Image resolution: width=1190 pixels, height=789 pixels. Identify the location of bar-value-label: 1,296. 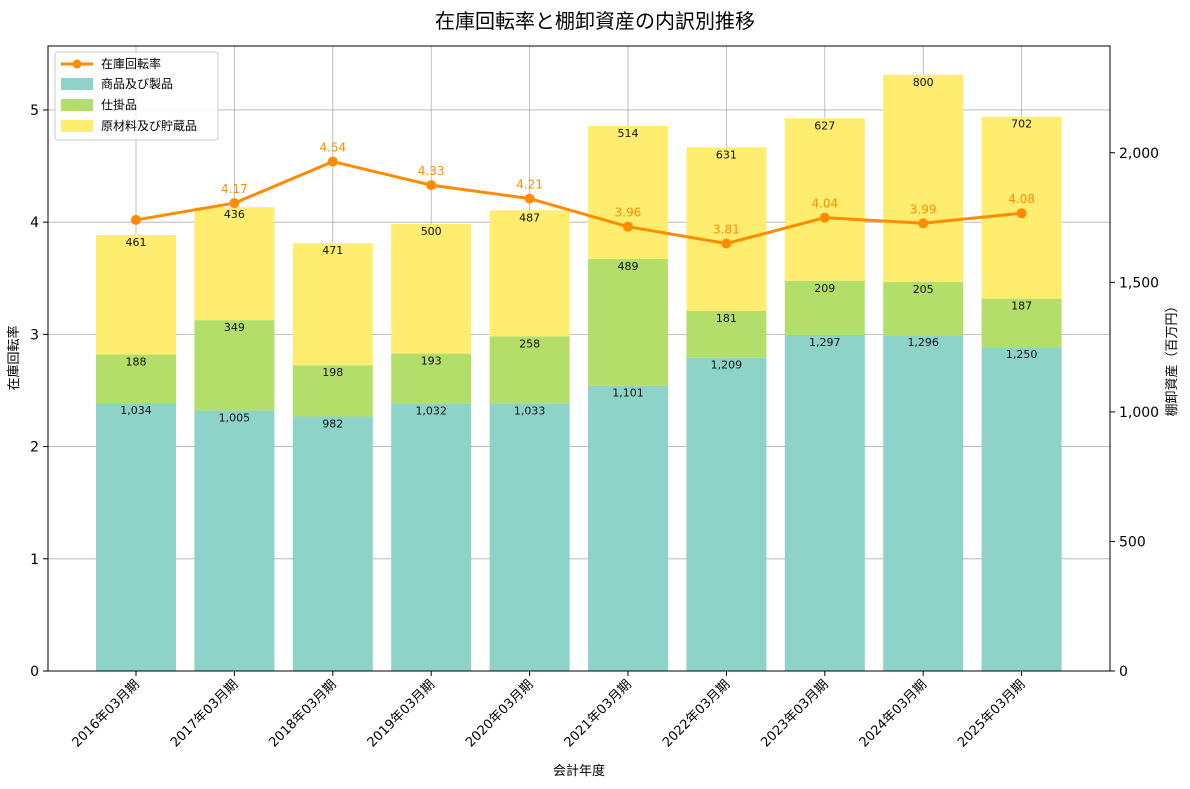
(923, 342).